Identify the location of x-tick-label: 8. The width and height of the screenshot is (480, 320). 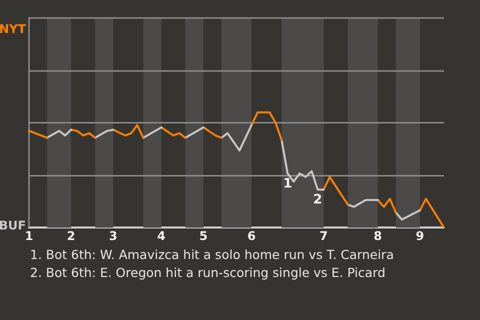
(378, 235).